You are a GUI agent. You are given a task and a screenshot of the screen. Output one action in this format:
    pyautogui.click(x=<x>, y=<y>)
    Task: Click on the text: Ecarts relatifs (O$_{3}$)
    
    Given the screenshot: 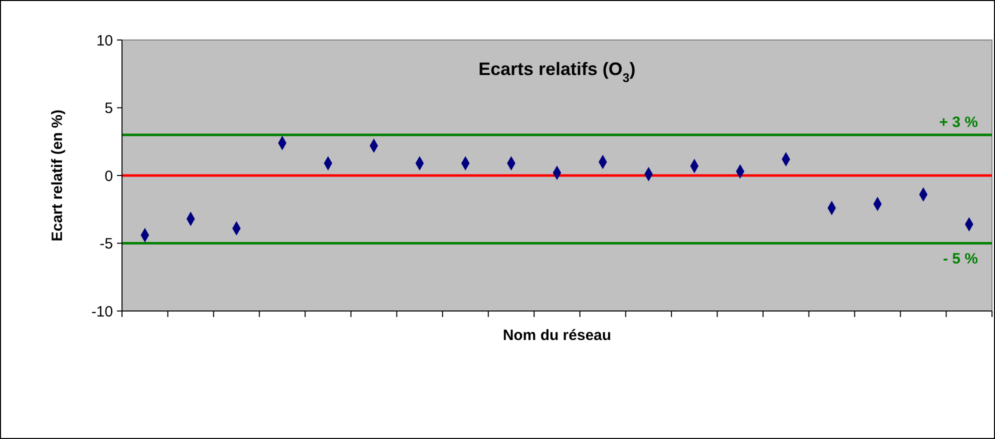 What is the action you would take?
    pyautogui.click(x=557, y=72)
    